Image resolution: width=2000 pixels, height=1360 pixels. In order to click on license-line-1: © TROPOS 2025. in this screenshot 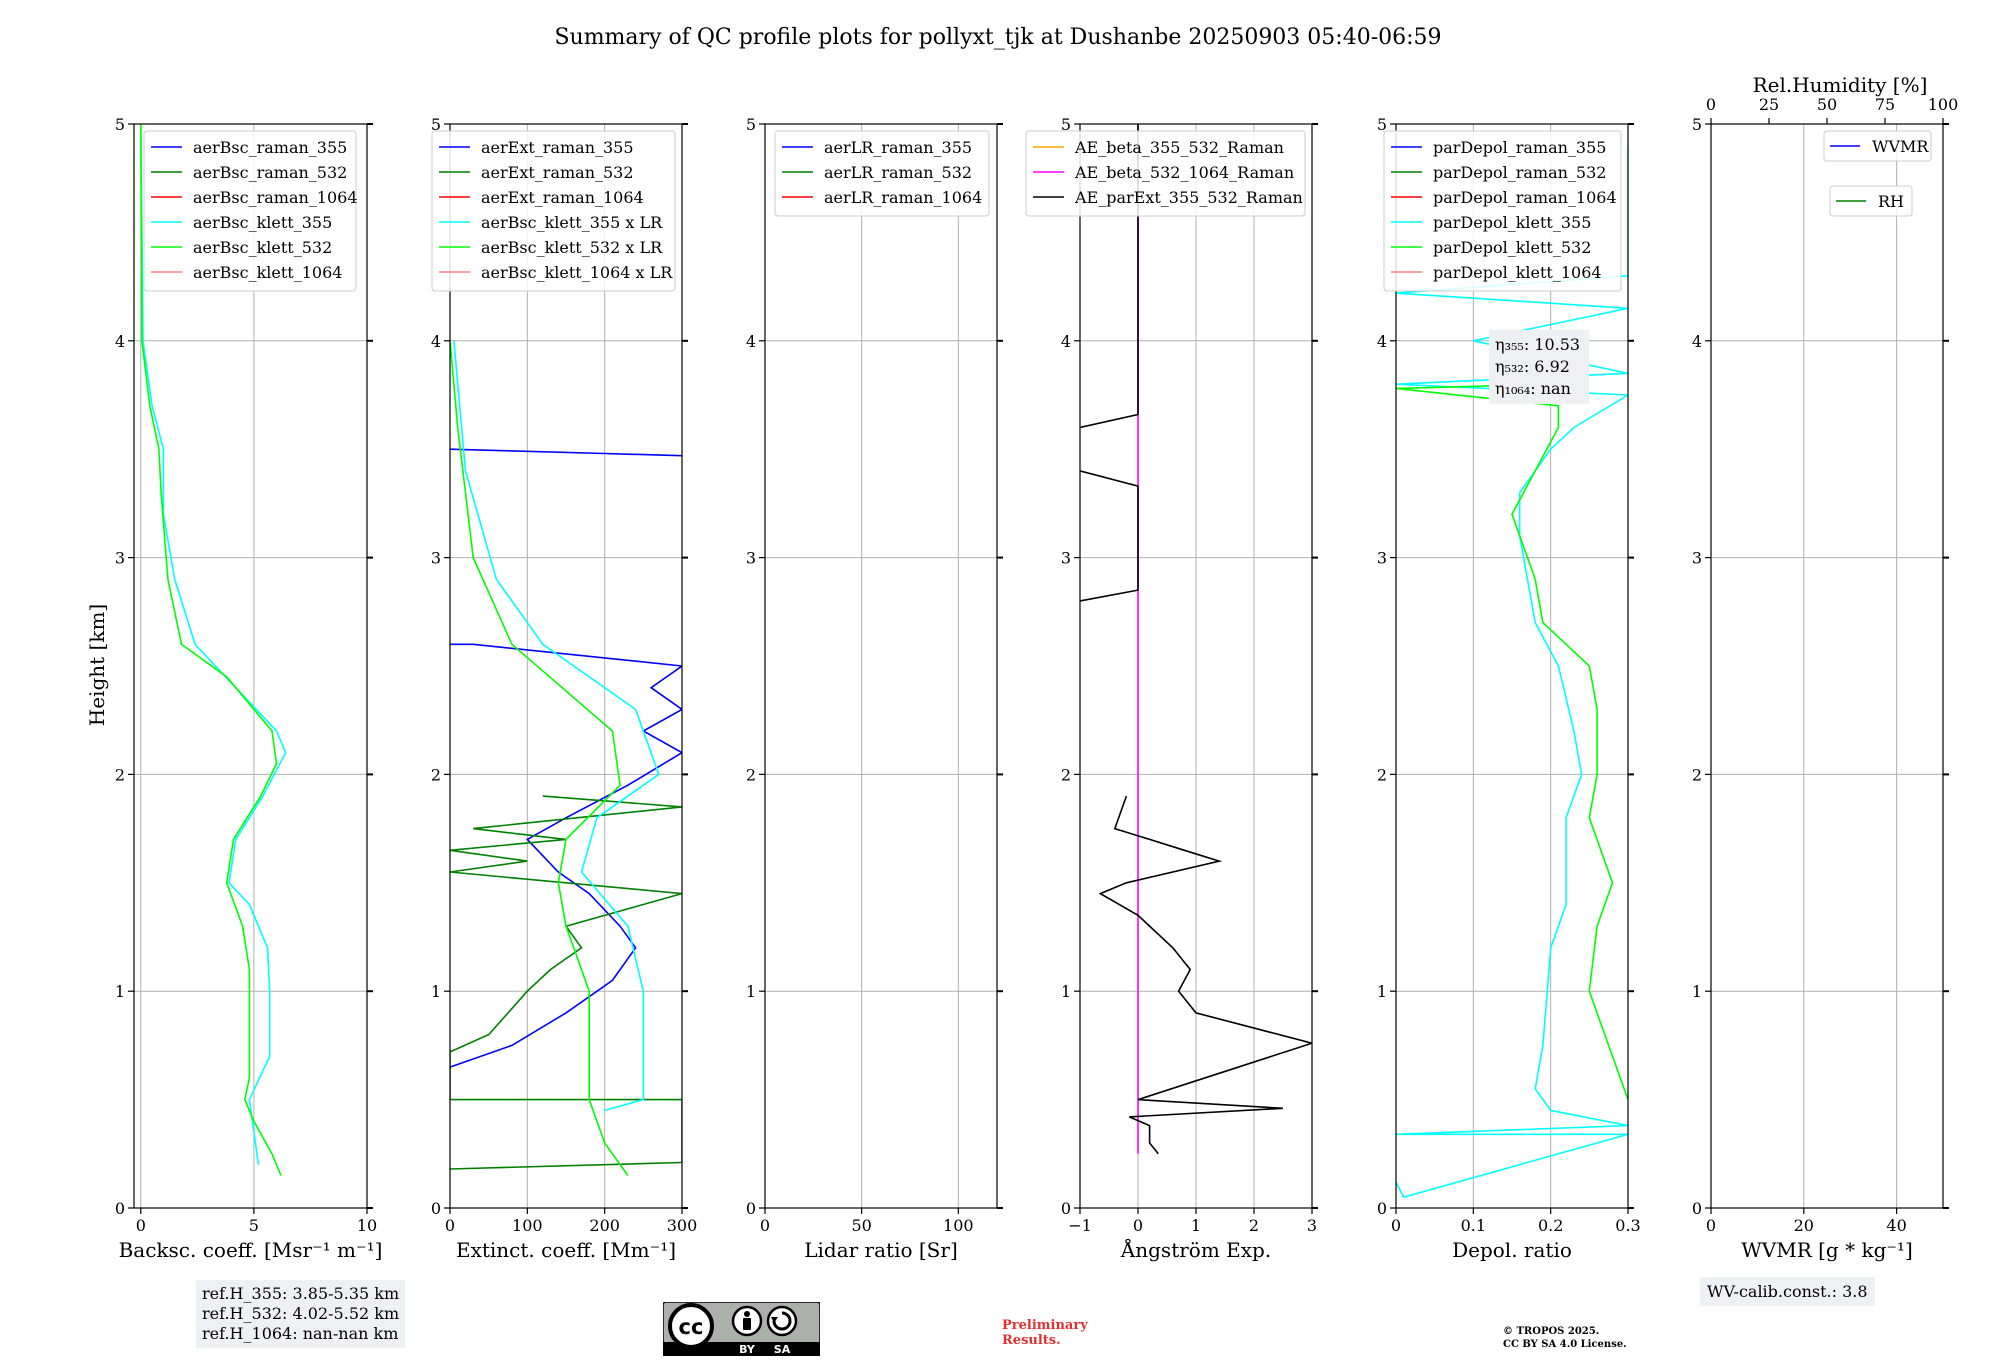, I will do `click(1551, 1331)`.